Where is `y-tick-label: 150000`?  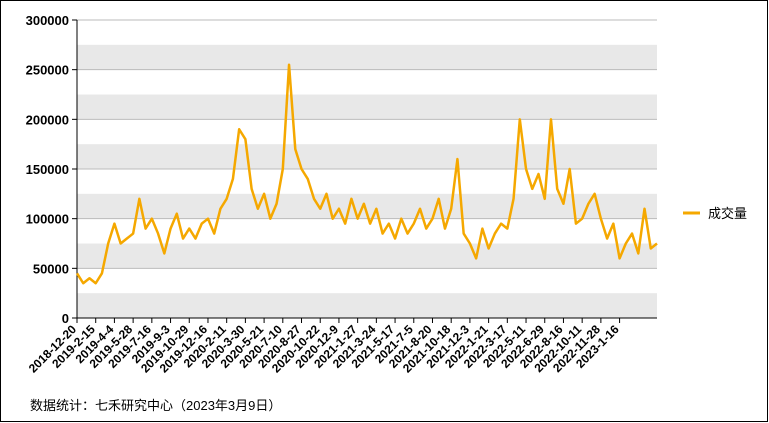
y-tick-label: 150000 is located at coordinates (47, 169).